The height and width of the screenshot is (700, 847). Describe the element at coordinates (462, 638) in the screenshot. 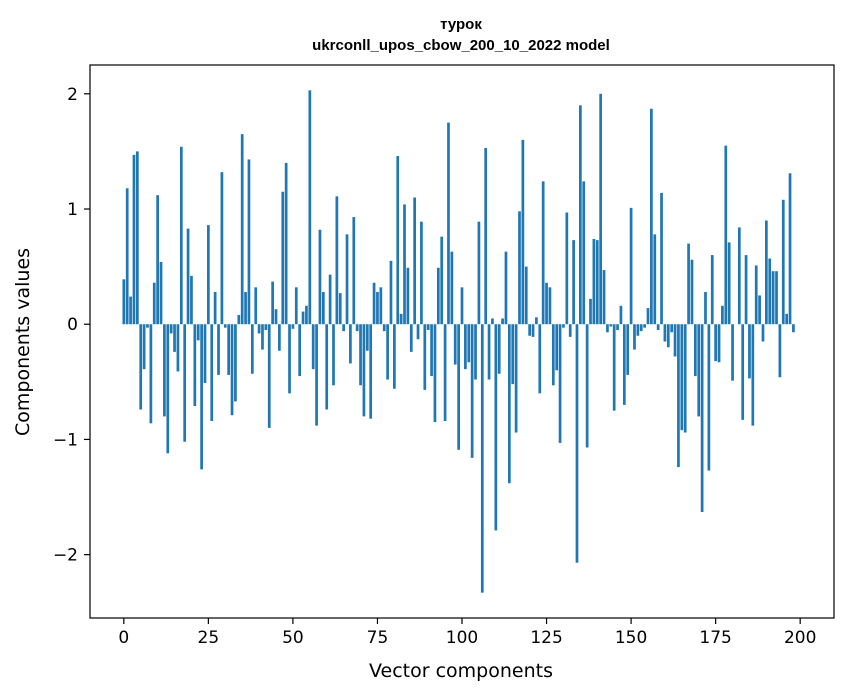

I see `x-tick-label: 100` at that location.